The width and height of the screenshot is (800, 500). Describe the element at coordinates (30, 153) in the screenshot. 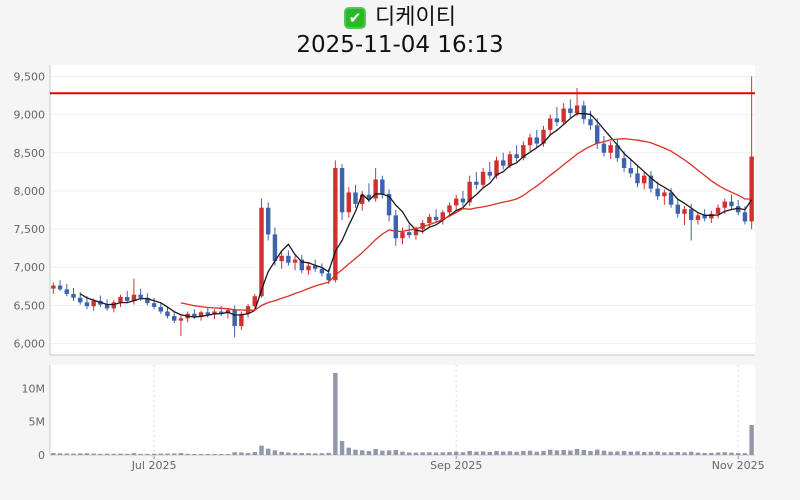

I see `svg-text: 8,500` at that location.